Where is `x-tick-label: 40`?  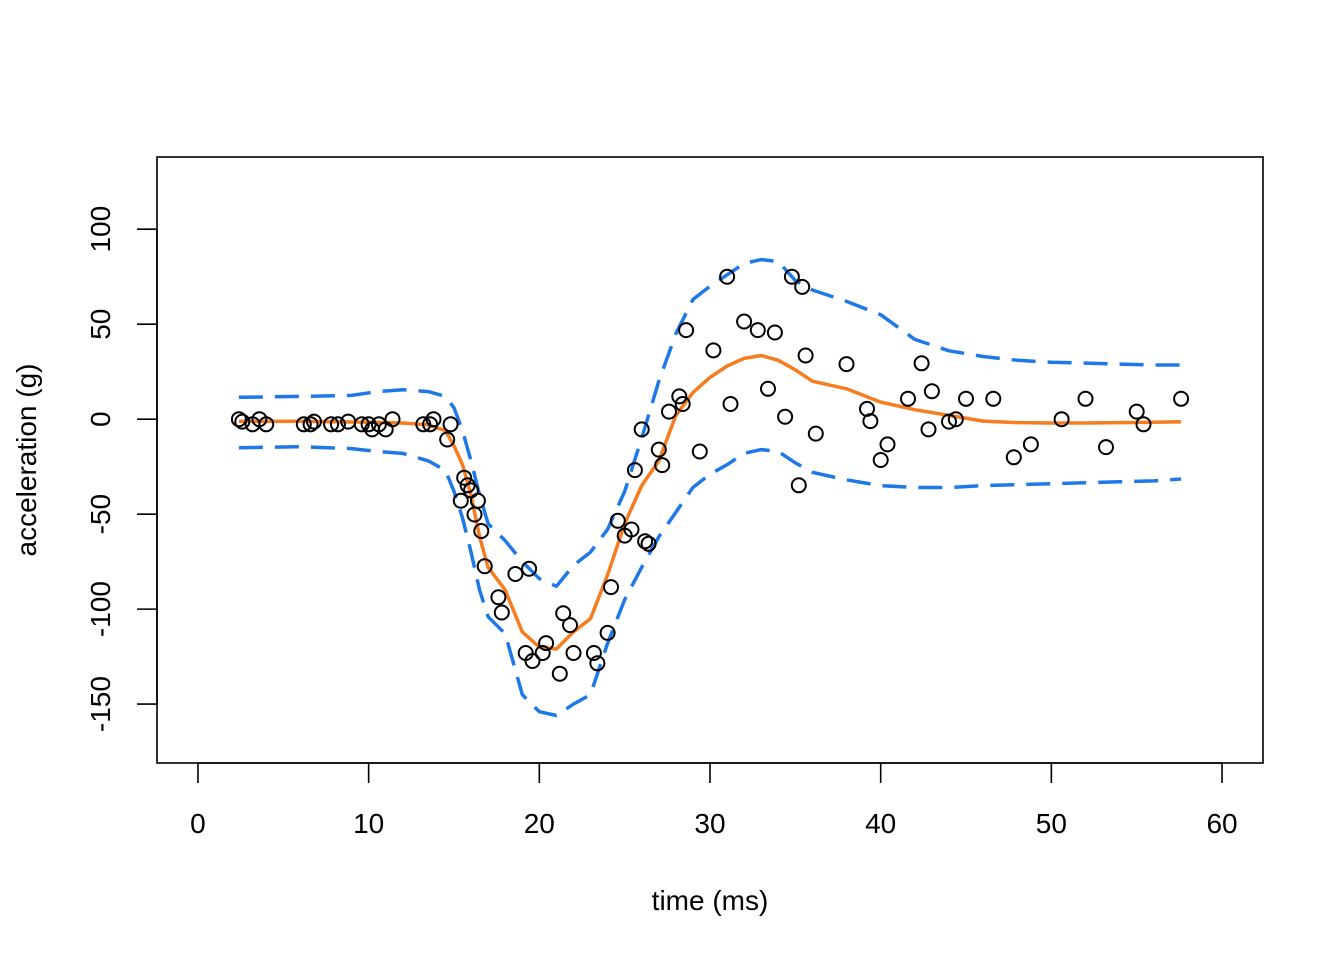
x-tick-label: 40 is located at coordinates (880, 823).